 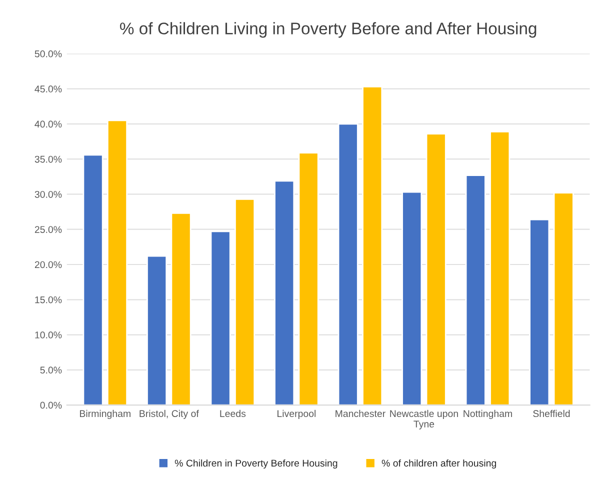 I want to click on y-tick-label: 35.0%, so click(x=48, y=159).